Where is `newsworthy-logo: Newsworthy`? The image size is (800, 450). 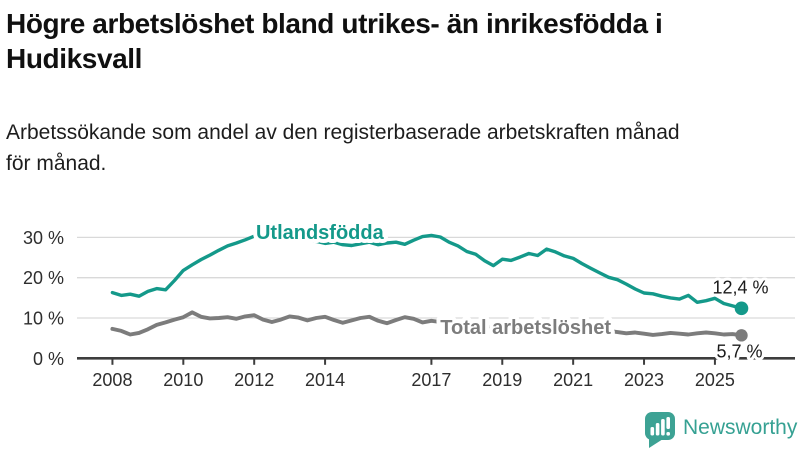
newsworthy-logo: Newsworthy is located at coordinates (721, 430).